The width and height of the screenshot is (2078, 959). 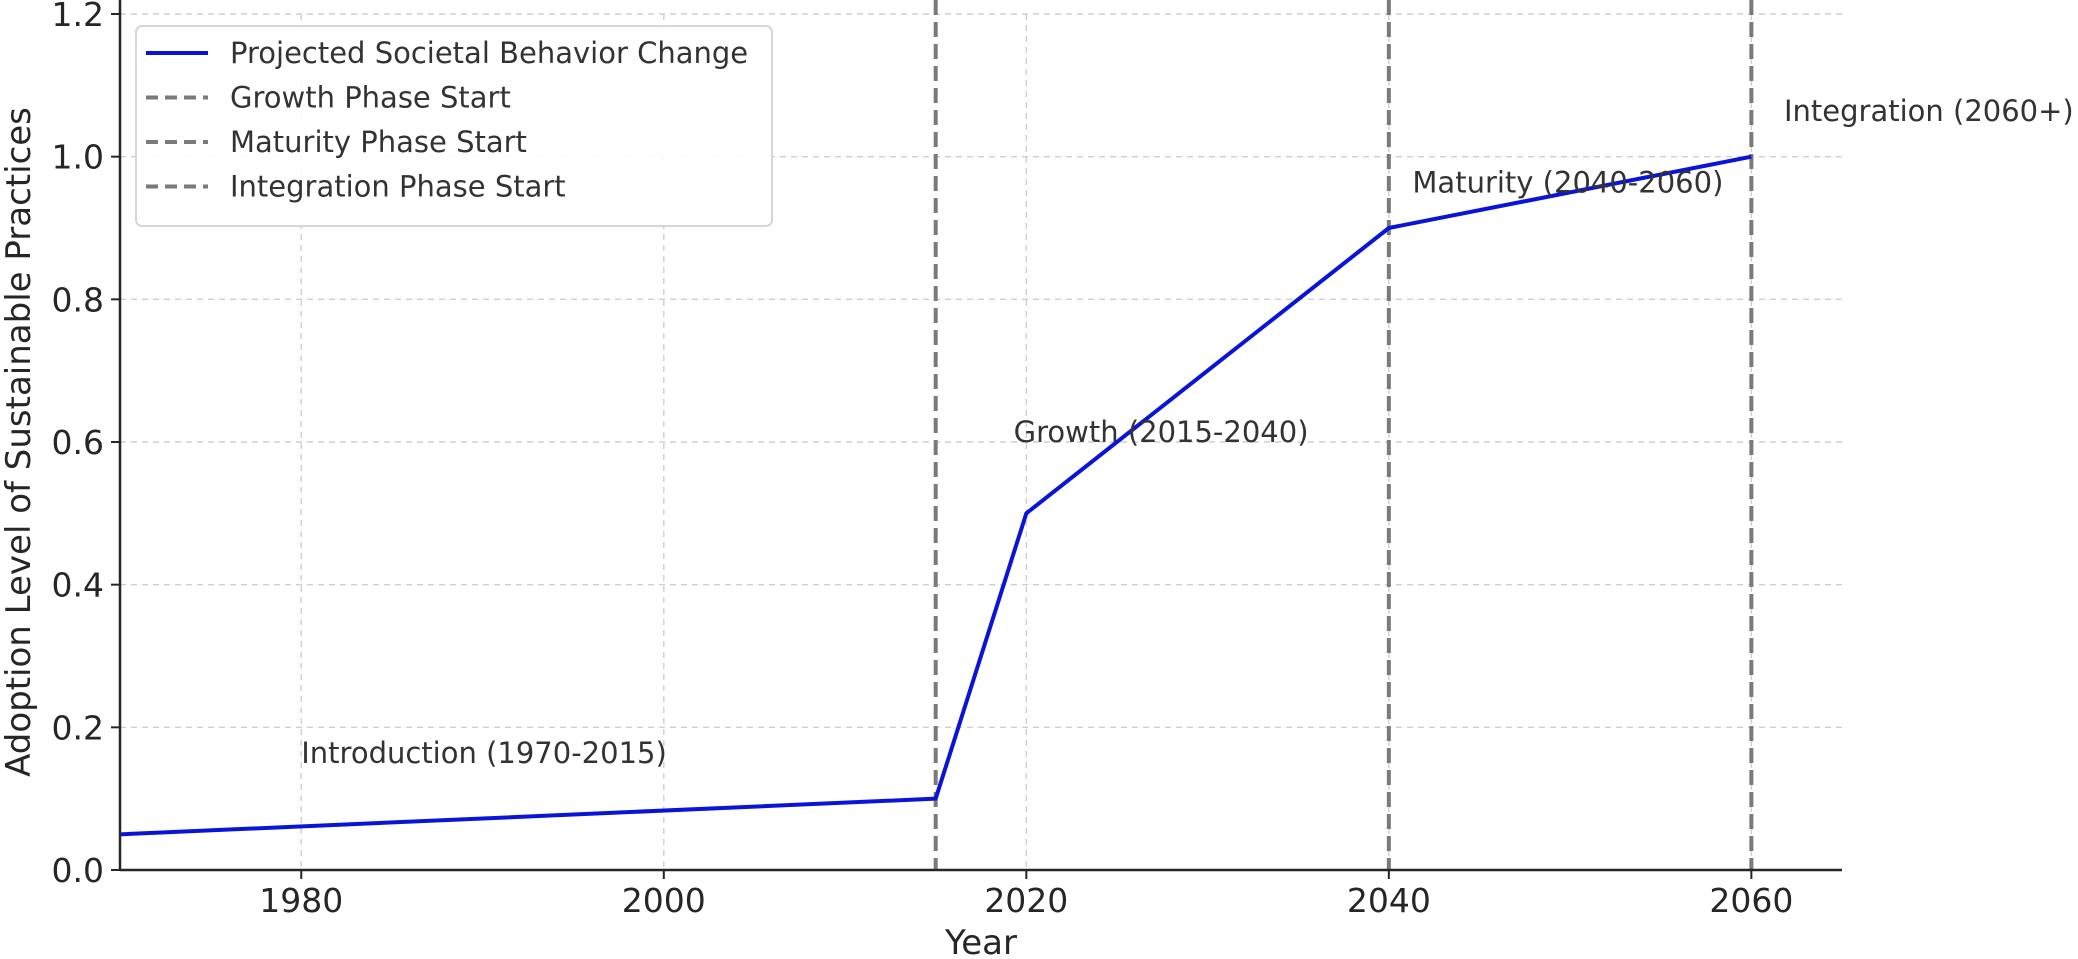 What do you see at coordinates (1929, 111) in the screenshot?
I see `phase-annotation: Integration (2060+)` at bounding box center [1929, 111].